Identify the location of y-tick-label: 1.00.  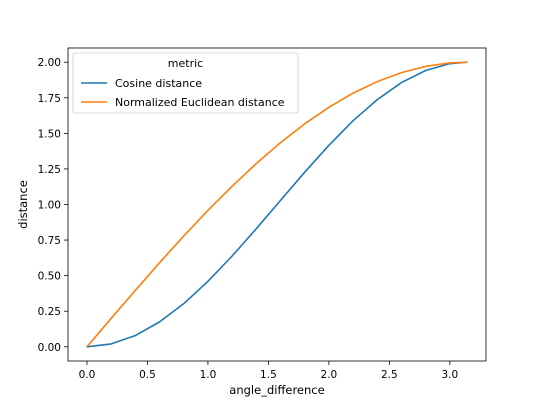
(49, 206).